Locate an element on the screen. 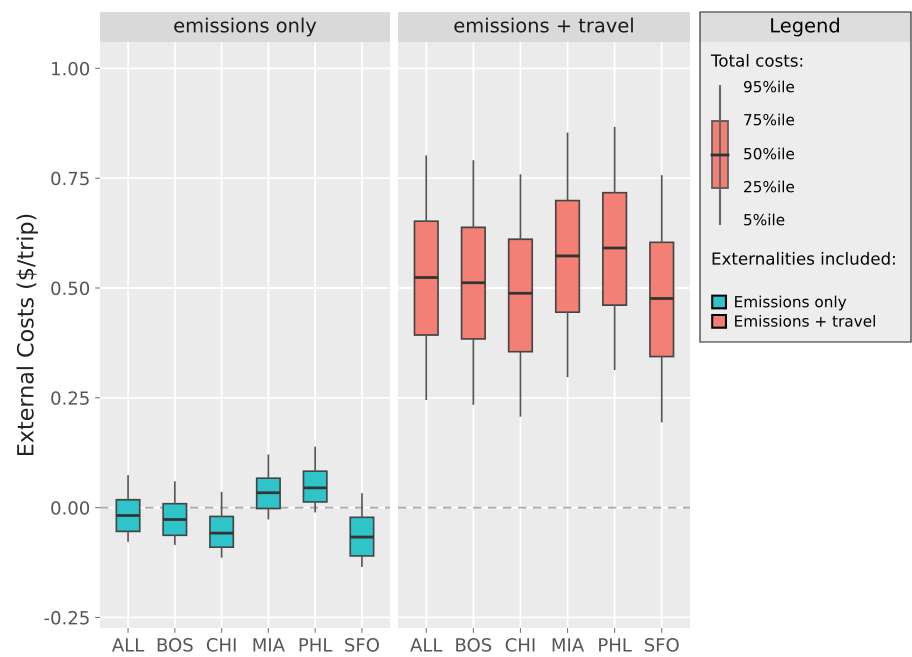  y-tick-label: 1.00 is located at coordinates (71, 69).